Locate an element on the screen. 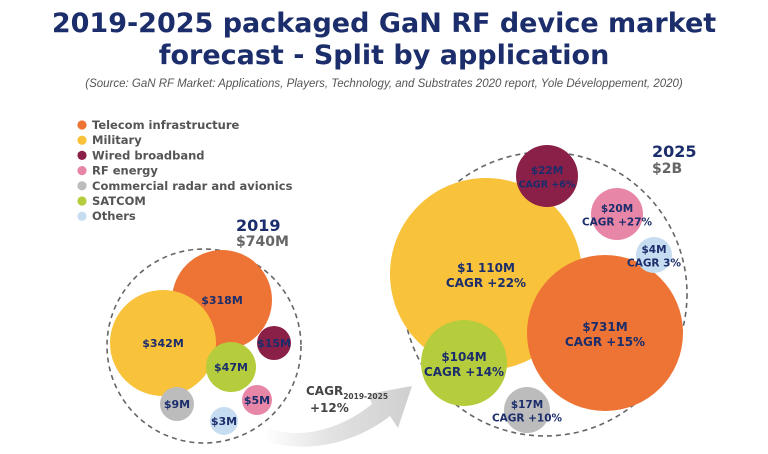  legend-marker-satcom is located at coordinates (82, 201).